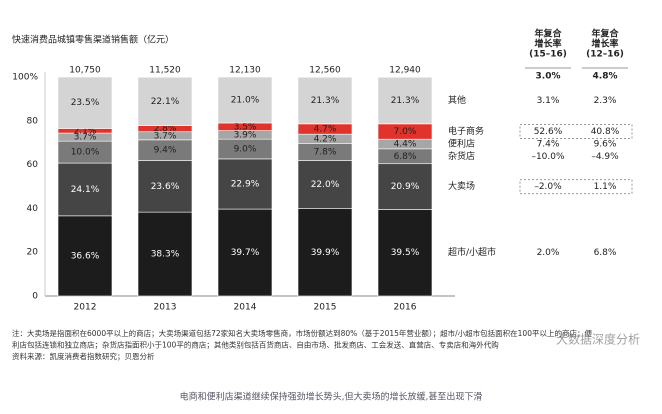 The width and height of the screenshot is (662, 414). What do you see at coordinates (598, 339) in the screenshot?
I see `watermark: 大数据深度分析` at bounding box center [598, 339].